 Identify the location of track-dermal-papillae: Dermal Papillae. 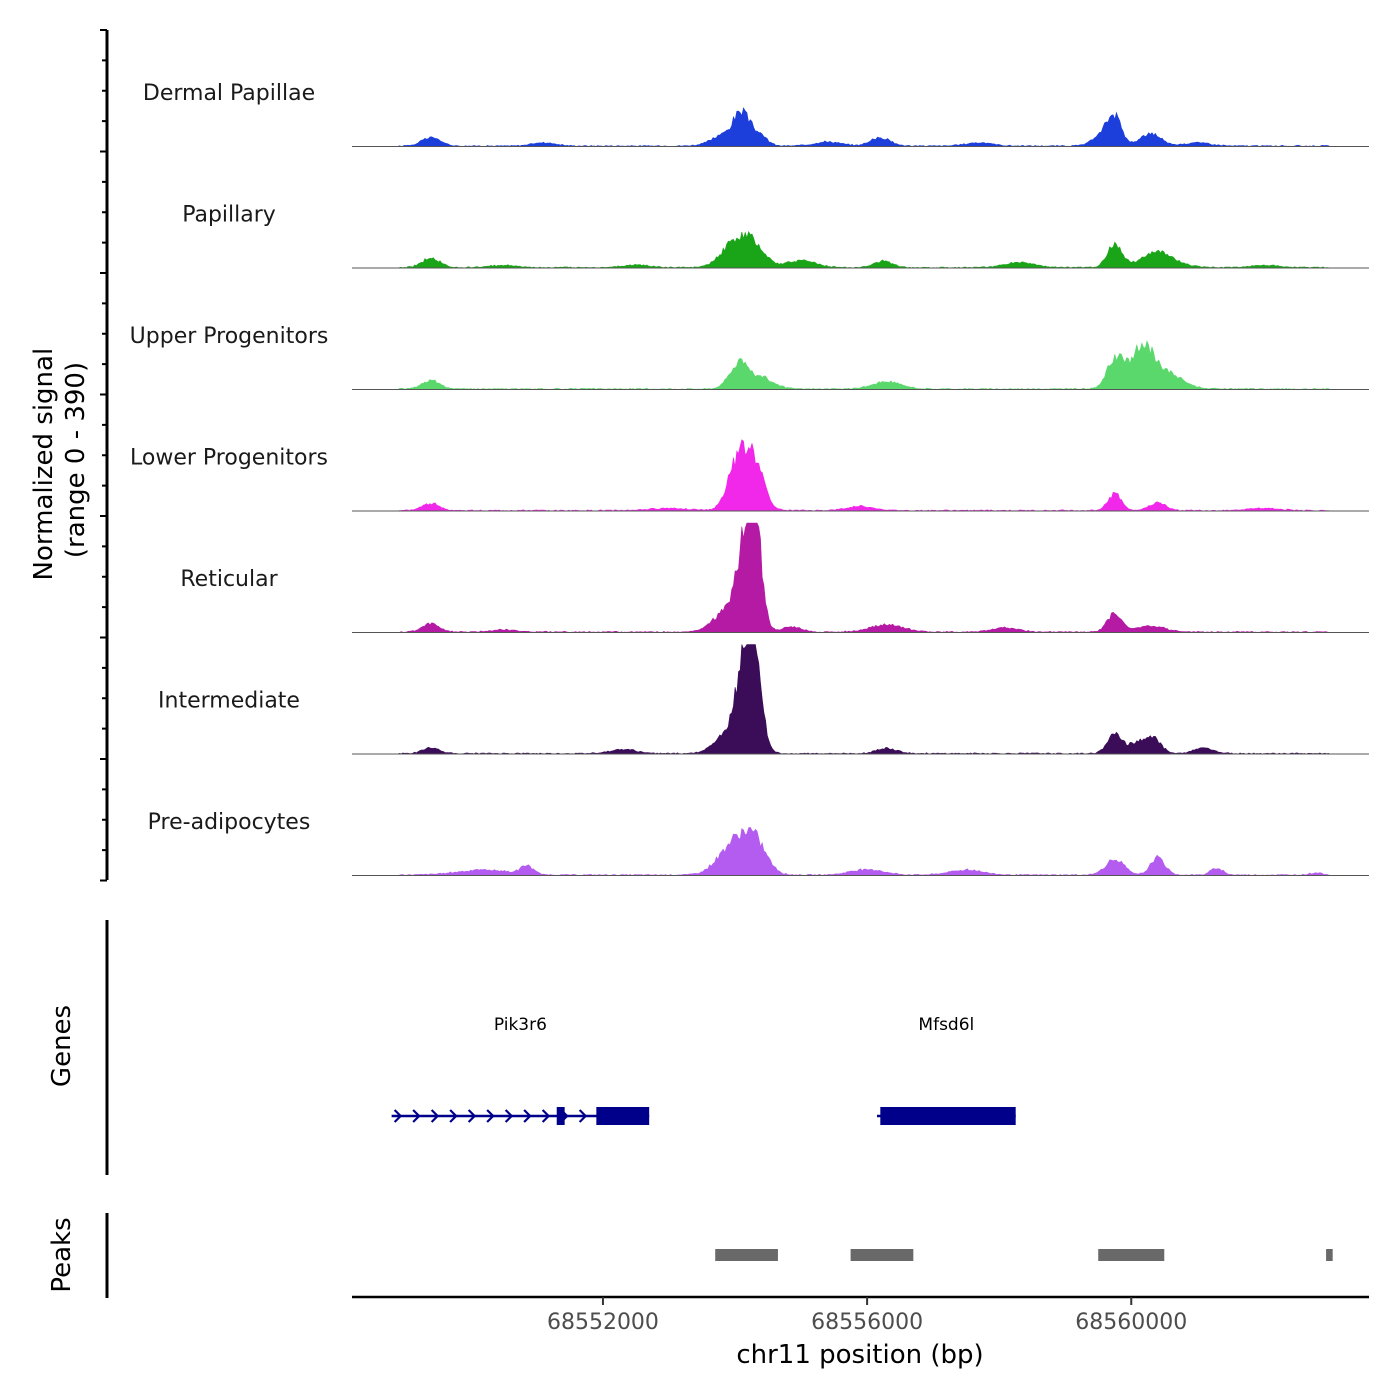
(756, 114).